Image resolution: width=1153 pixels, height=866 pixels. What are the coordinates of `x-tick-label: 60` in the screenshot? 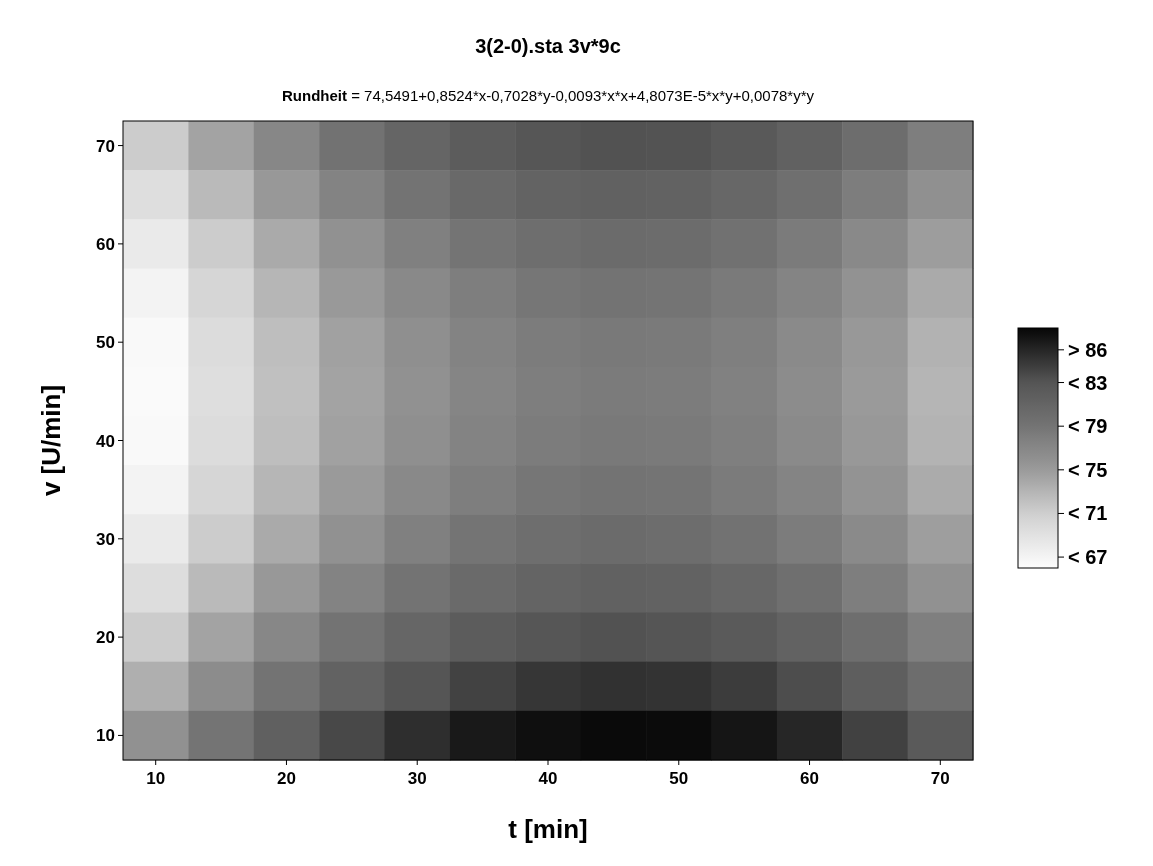 It's located at (809, 778).